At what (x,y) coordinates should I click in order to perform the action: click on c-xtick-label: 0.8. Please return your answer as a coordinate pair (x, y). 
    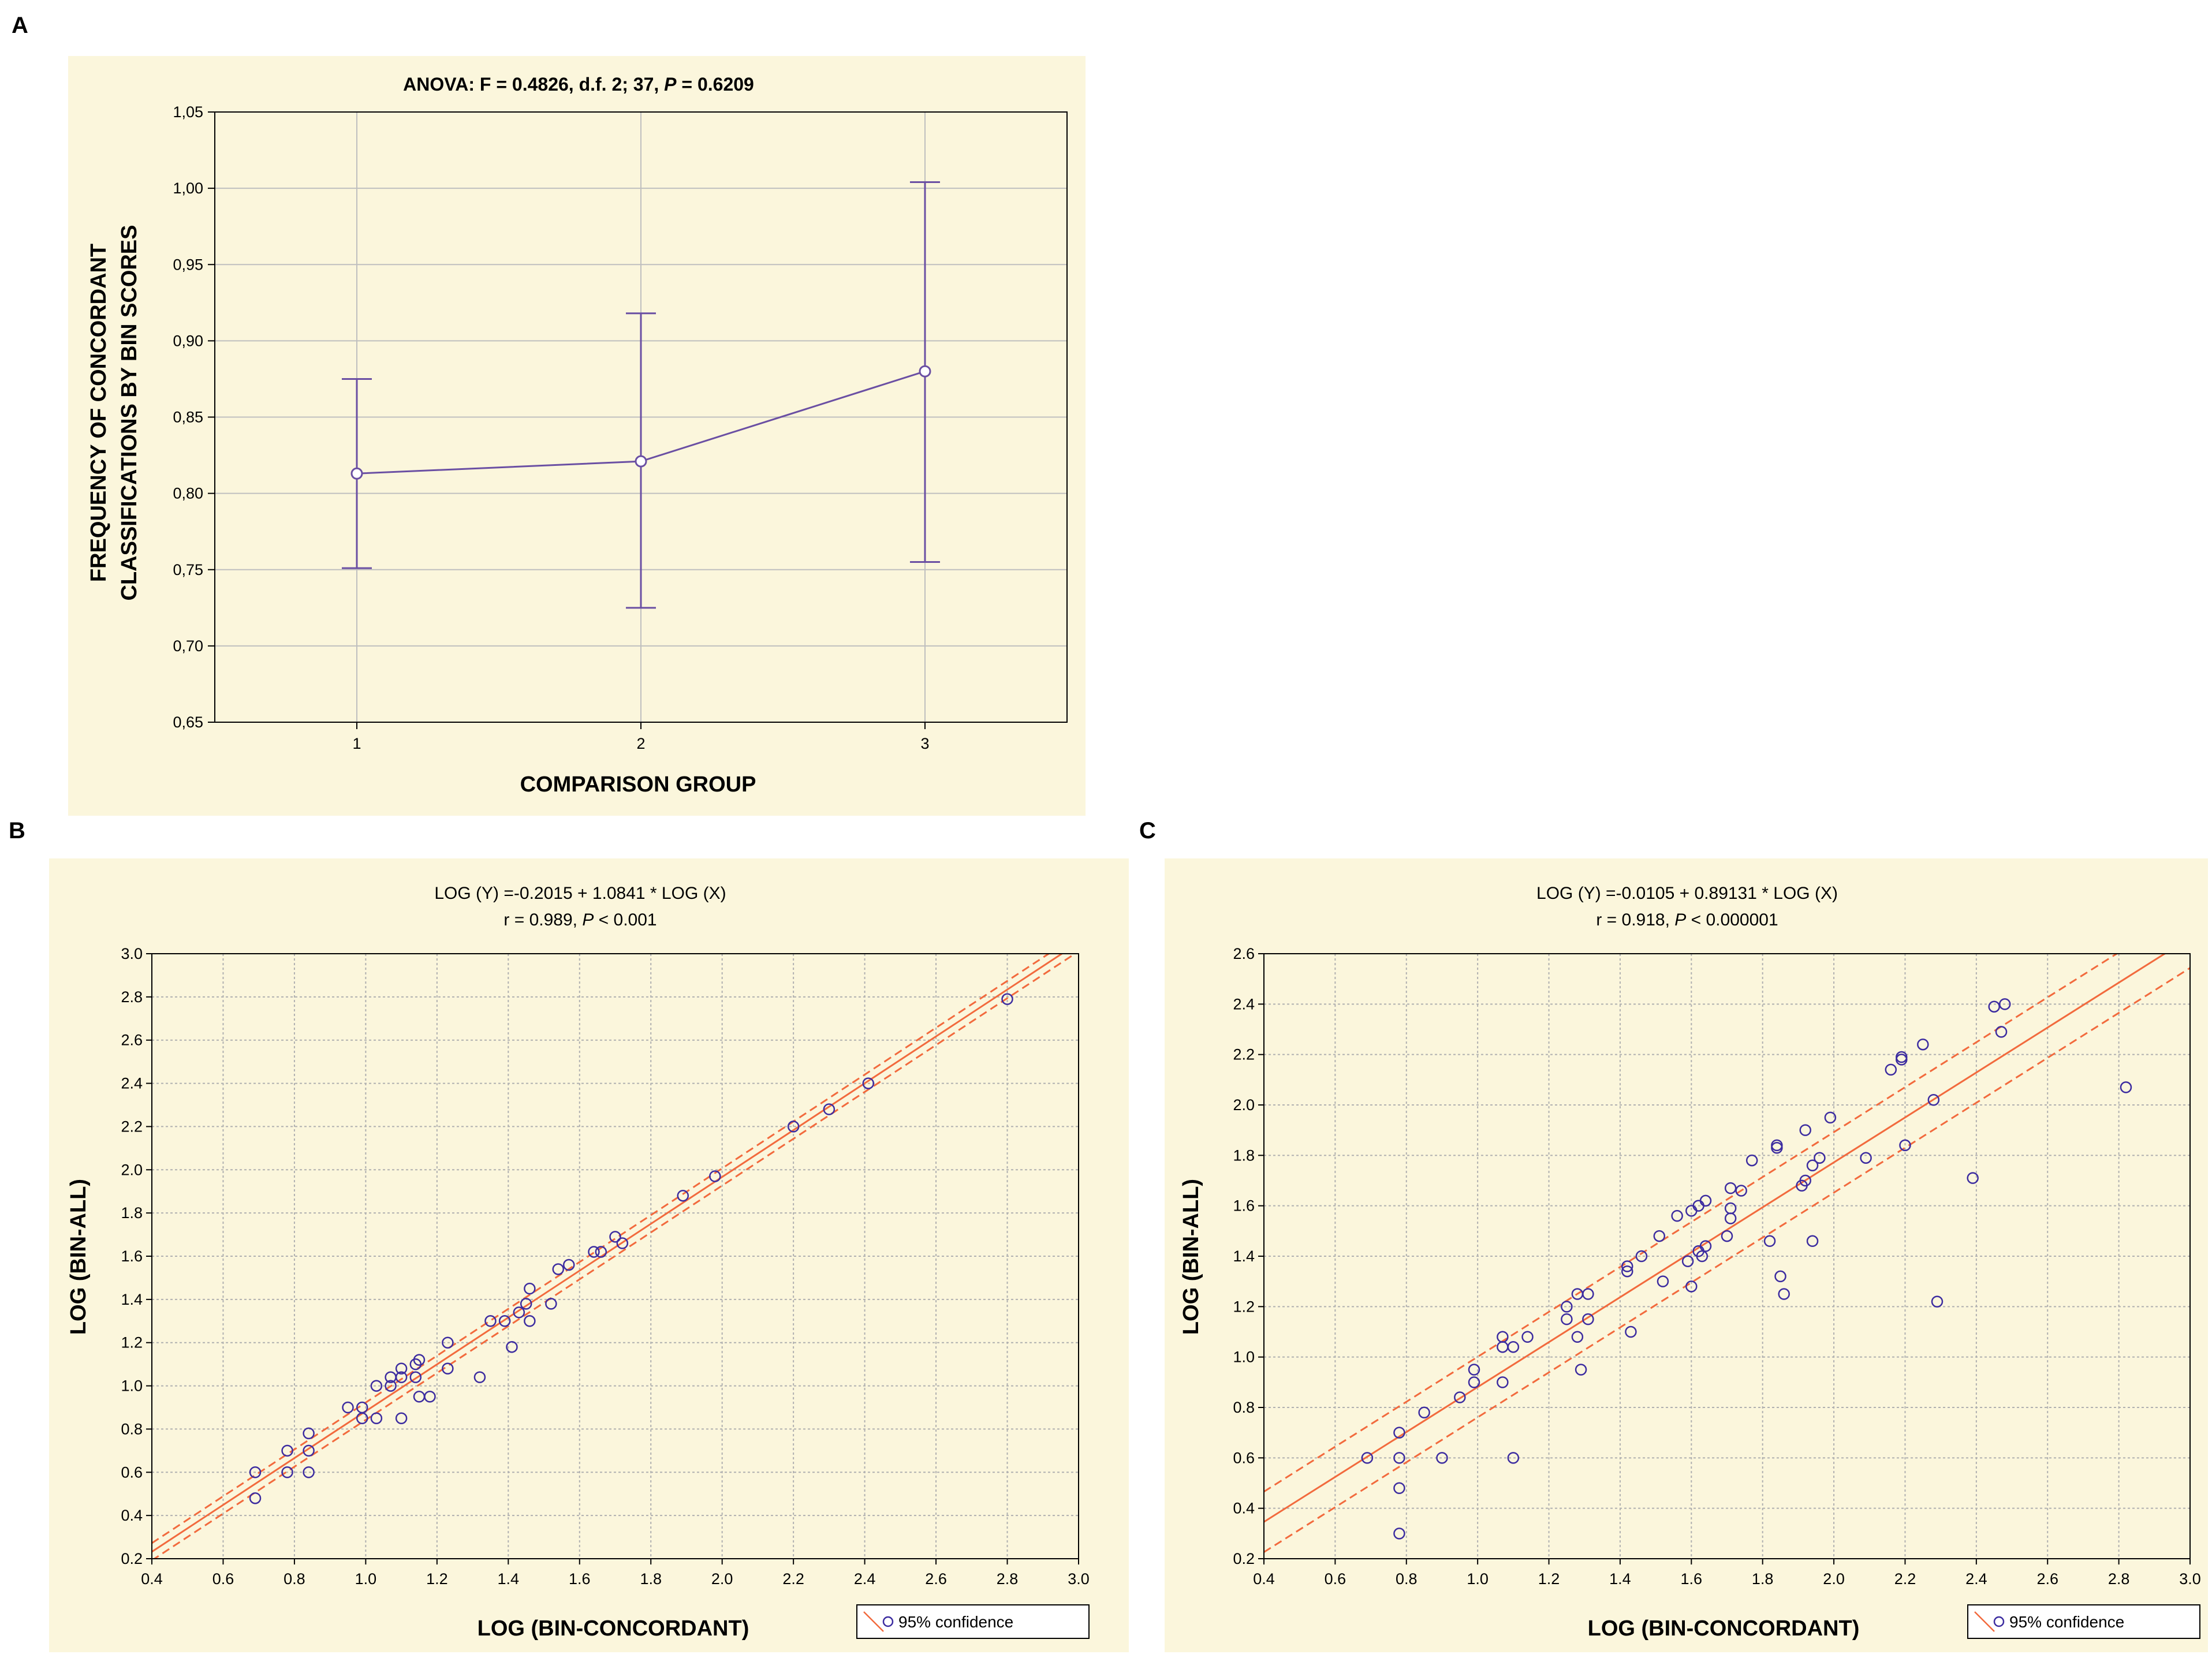
    Looking at the image, I should click on (1407, 1579).